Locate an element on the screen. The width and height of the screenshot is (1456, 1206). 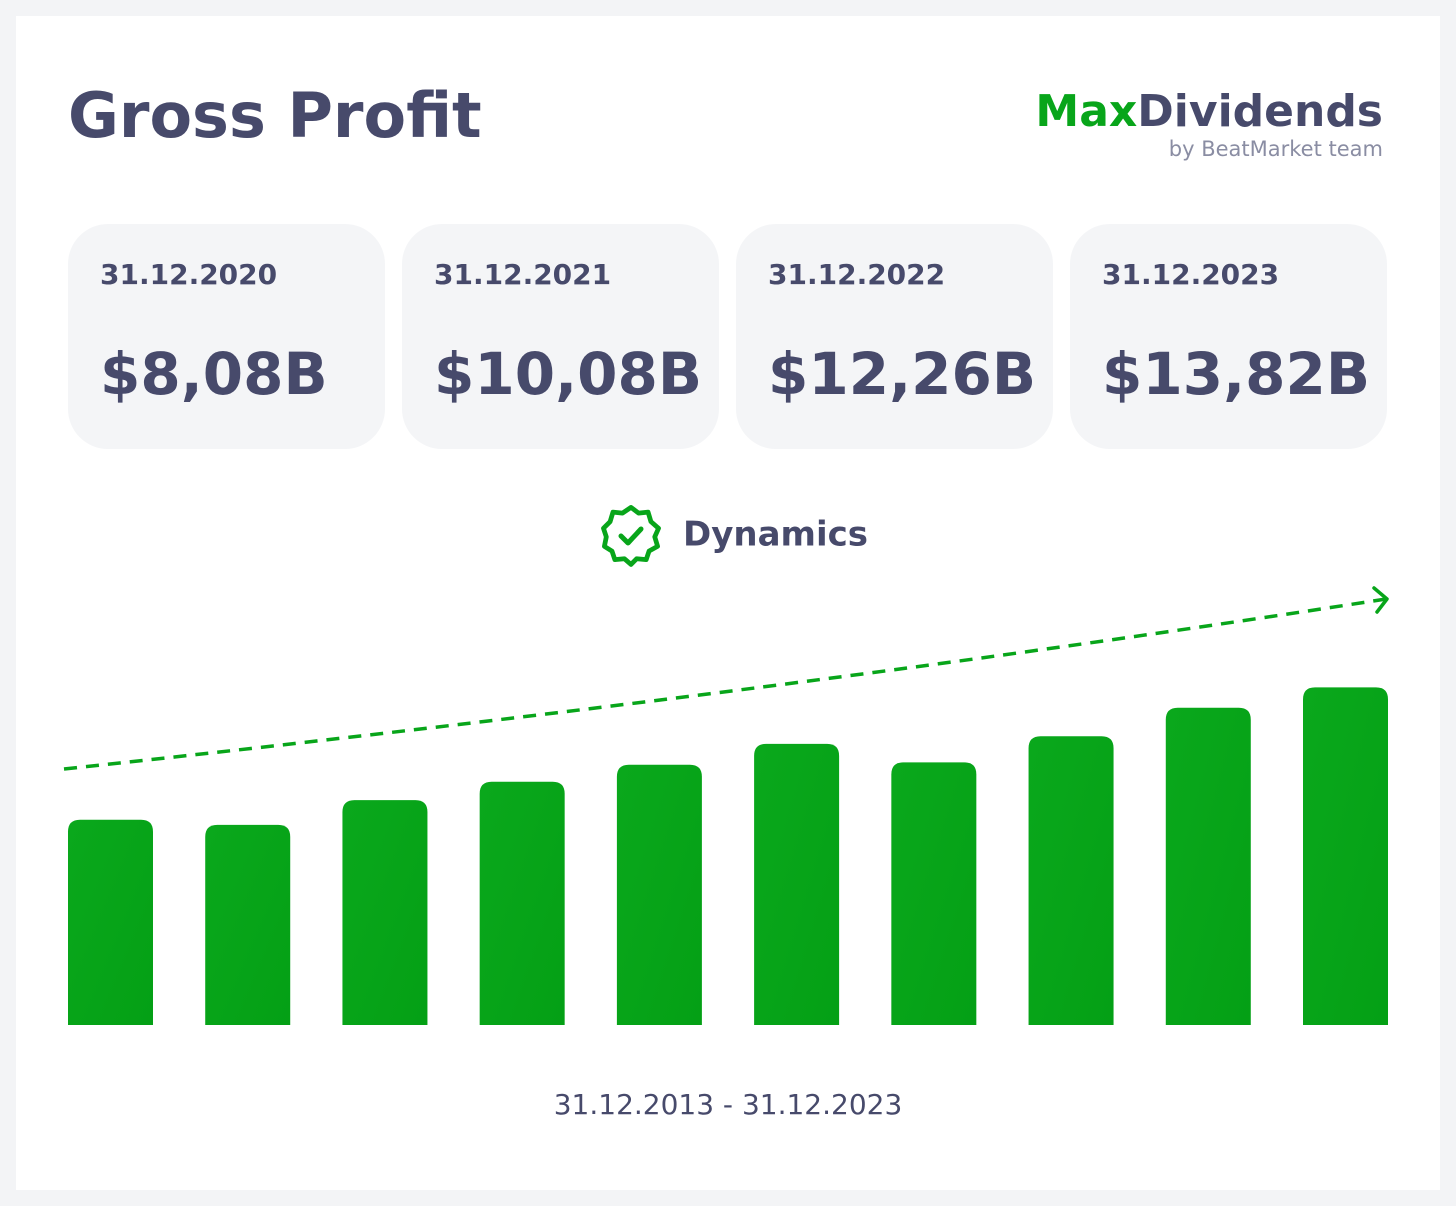
card-value: $13,82B is located at coordinates (1236, 374).